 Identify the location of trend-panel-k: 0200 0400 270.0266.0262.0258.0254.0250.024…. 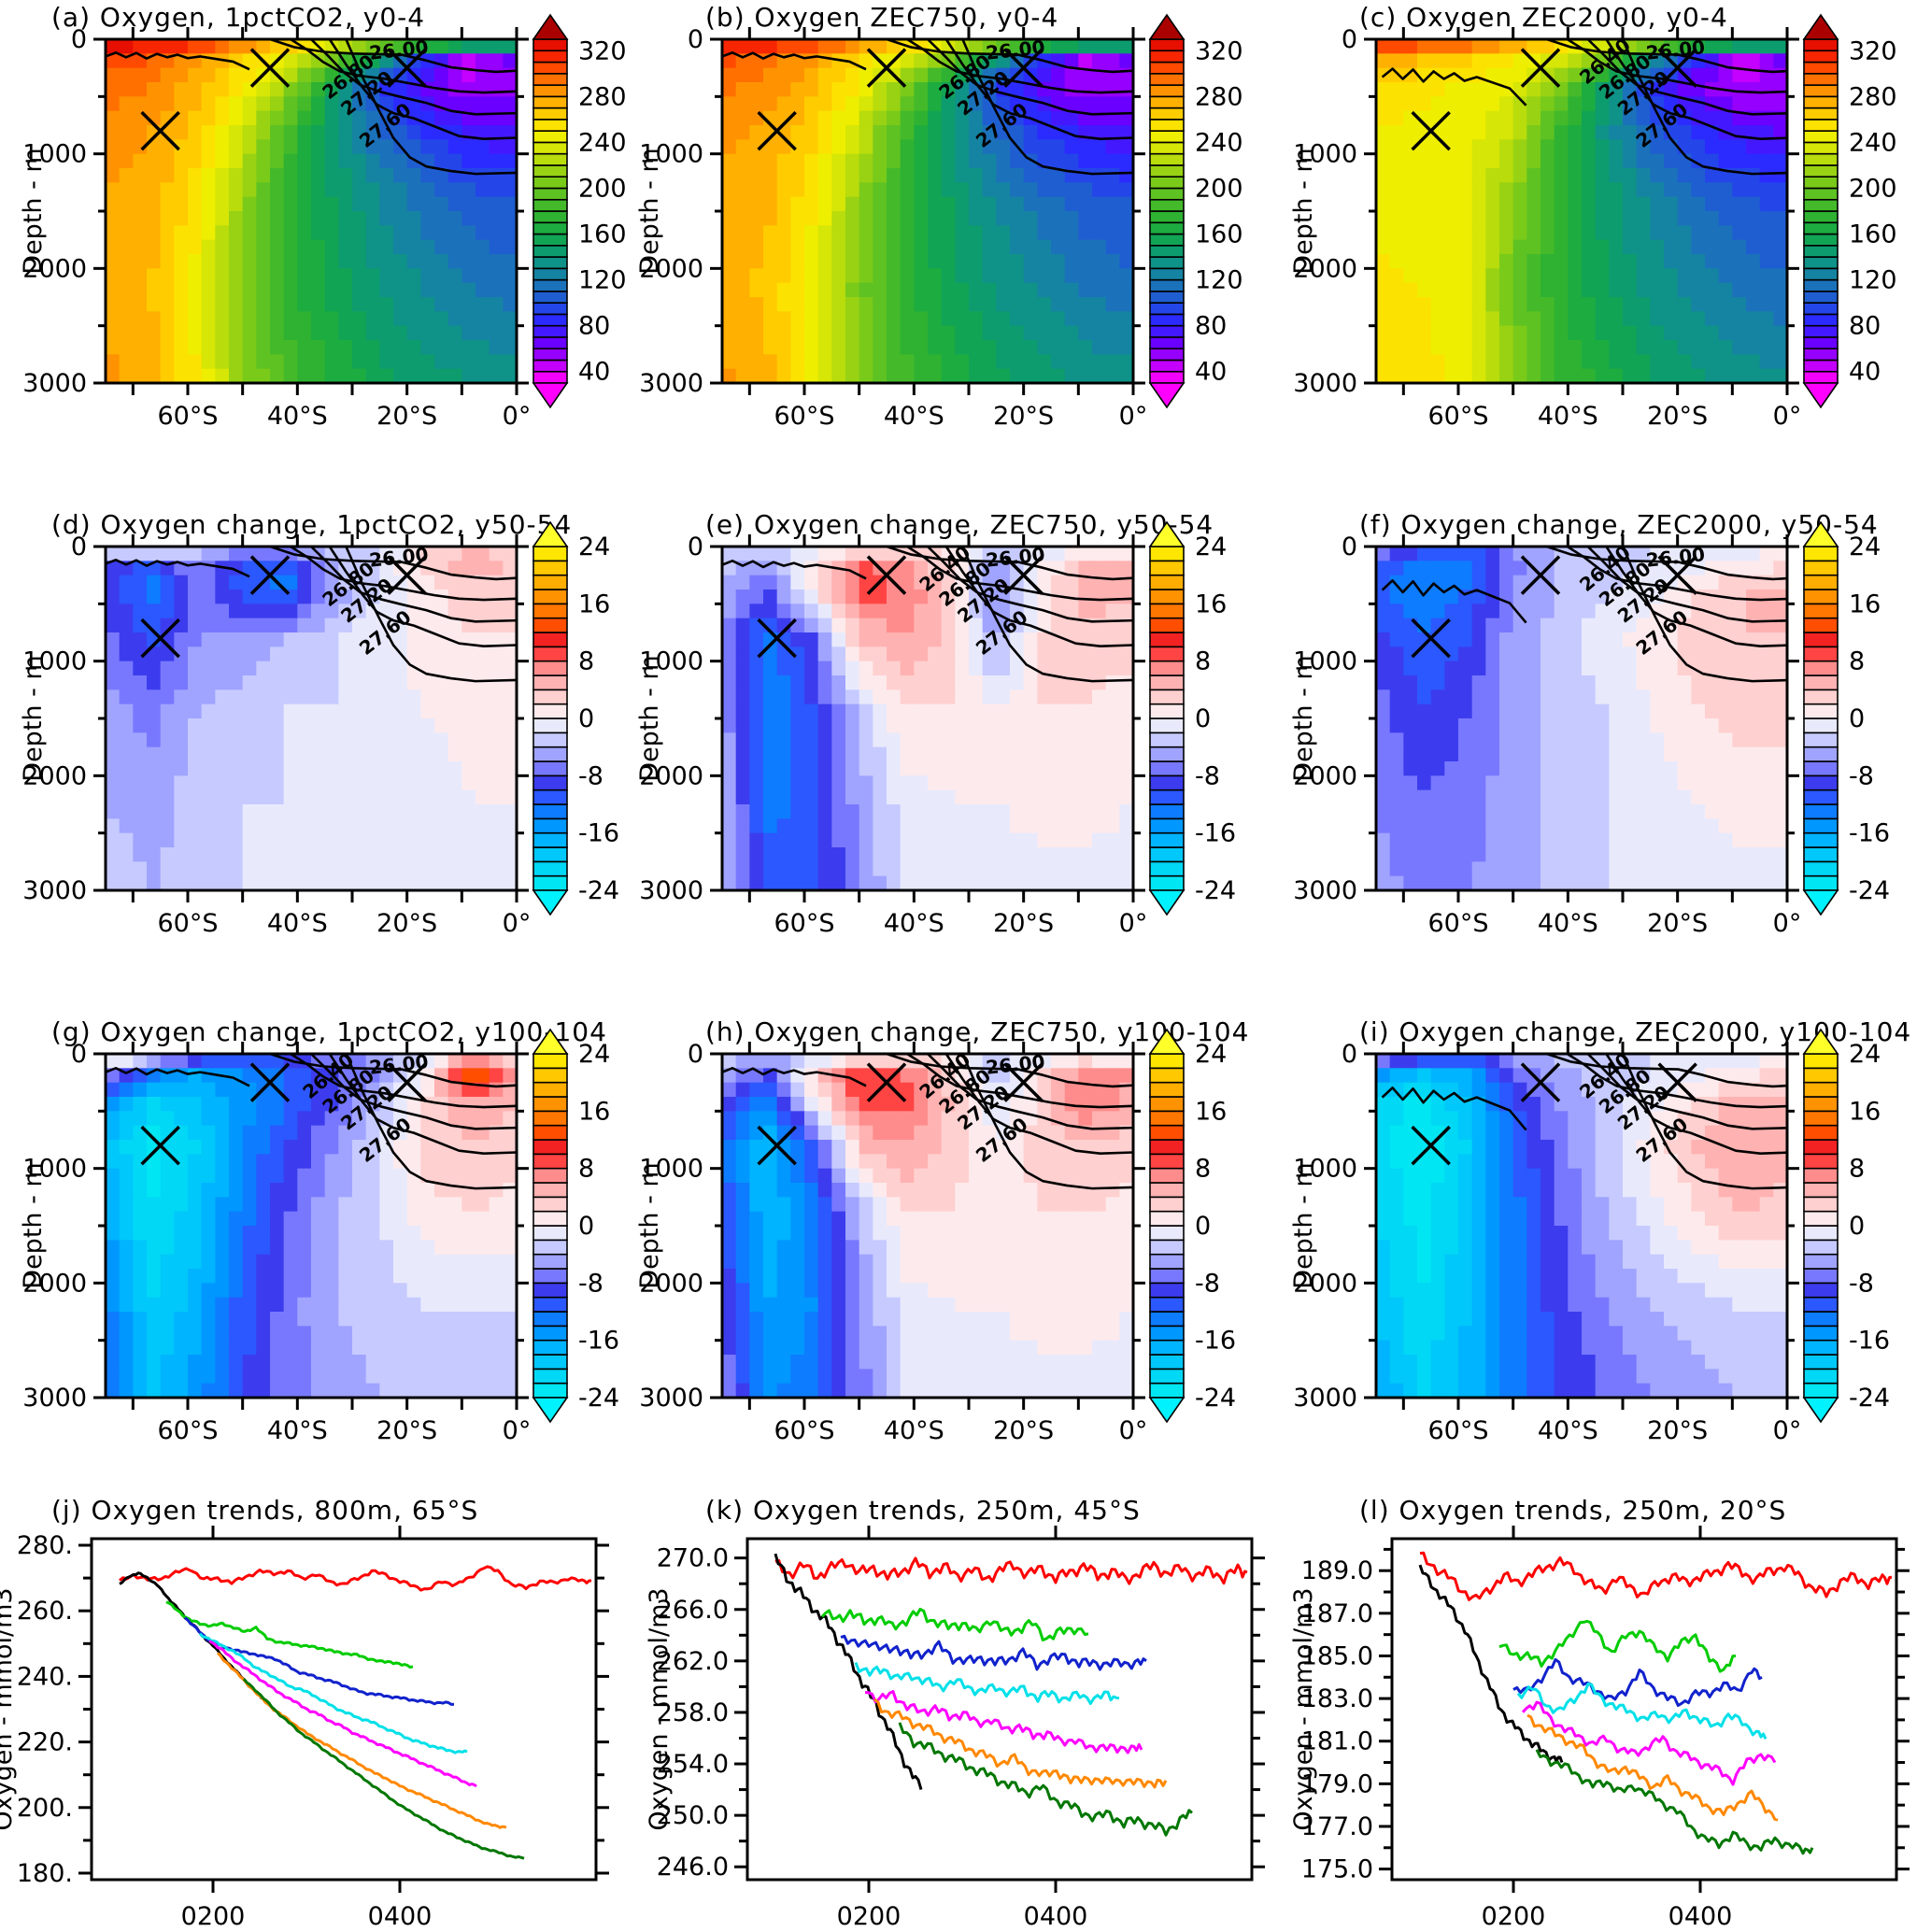
(955, 1729).